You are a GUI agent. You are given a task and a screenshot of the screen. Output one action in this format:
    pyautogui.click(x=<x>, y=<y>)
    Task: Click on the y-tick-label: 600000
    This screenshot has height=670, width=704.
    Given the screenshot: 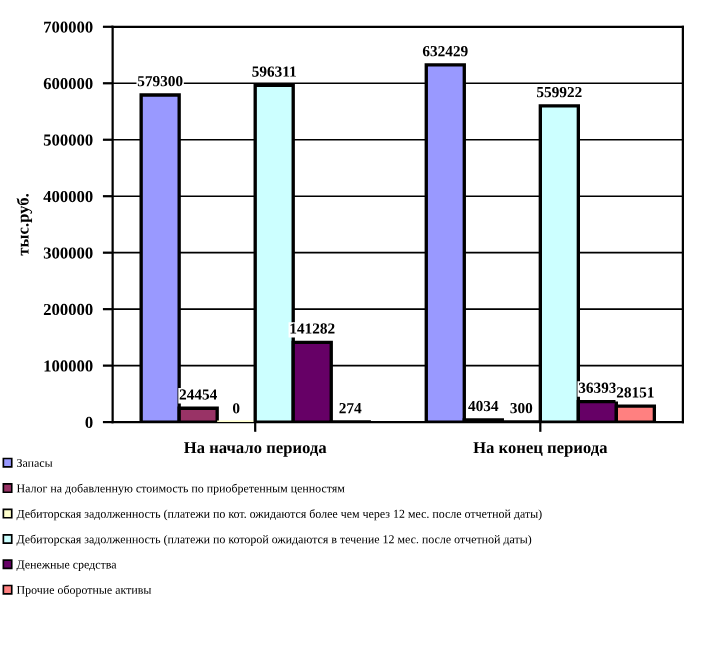 What is the action you would take?
    pyautogui.click(x=68, y=83)
    